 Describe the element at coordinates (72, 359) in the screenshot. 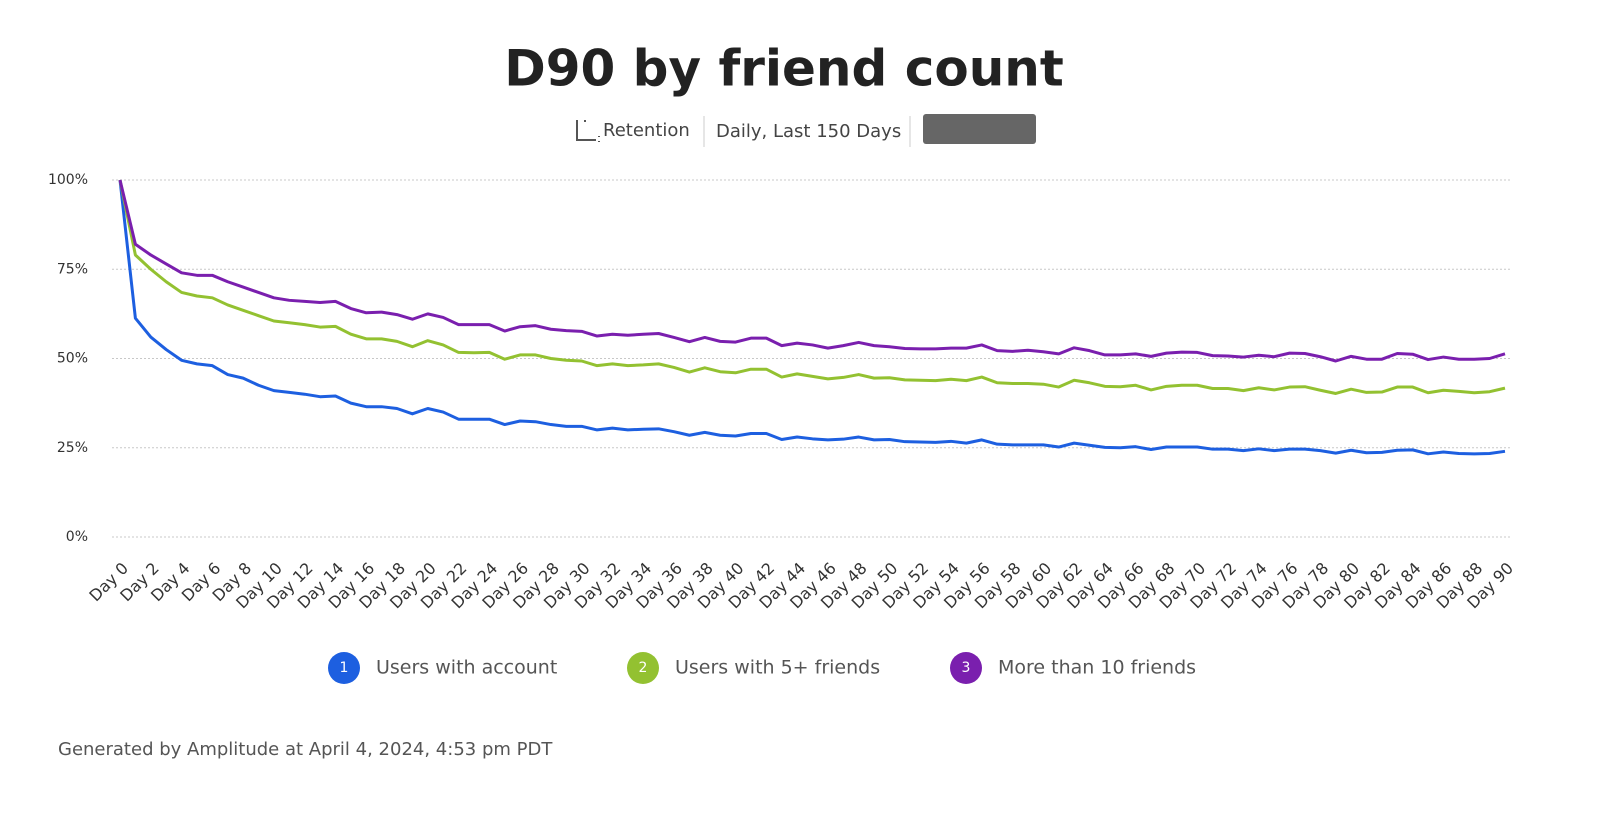

I see `y-tick-label: 50%` at that location.